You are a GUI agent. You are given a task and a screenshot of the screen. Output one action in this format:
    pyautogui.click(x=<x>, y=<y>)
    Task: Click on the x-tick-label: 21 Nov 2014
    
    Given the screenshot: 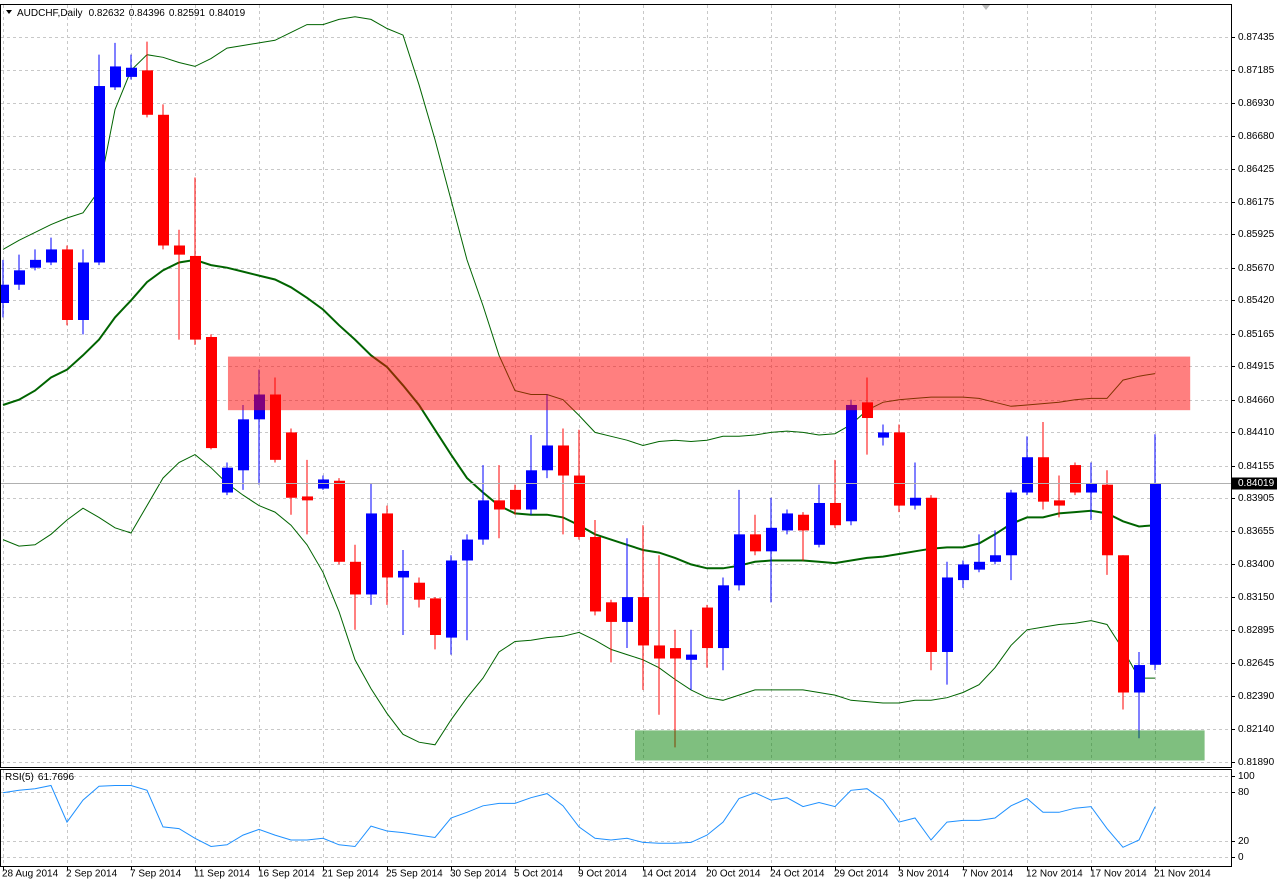 What is the action you would take?
    pyautogui.click(x=1182, y=874)
    